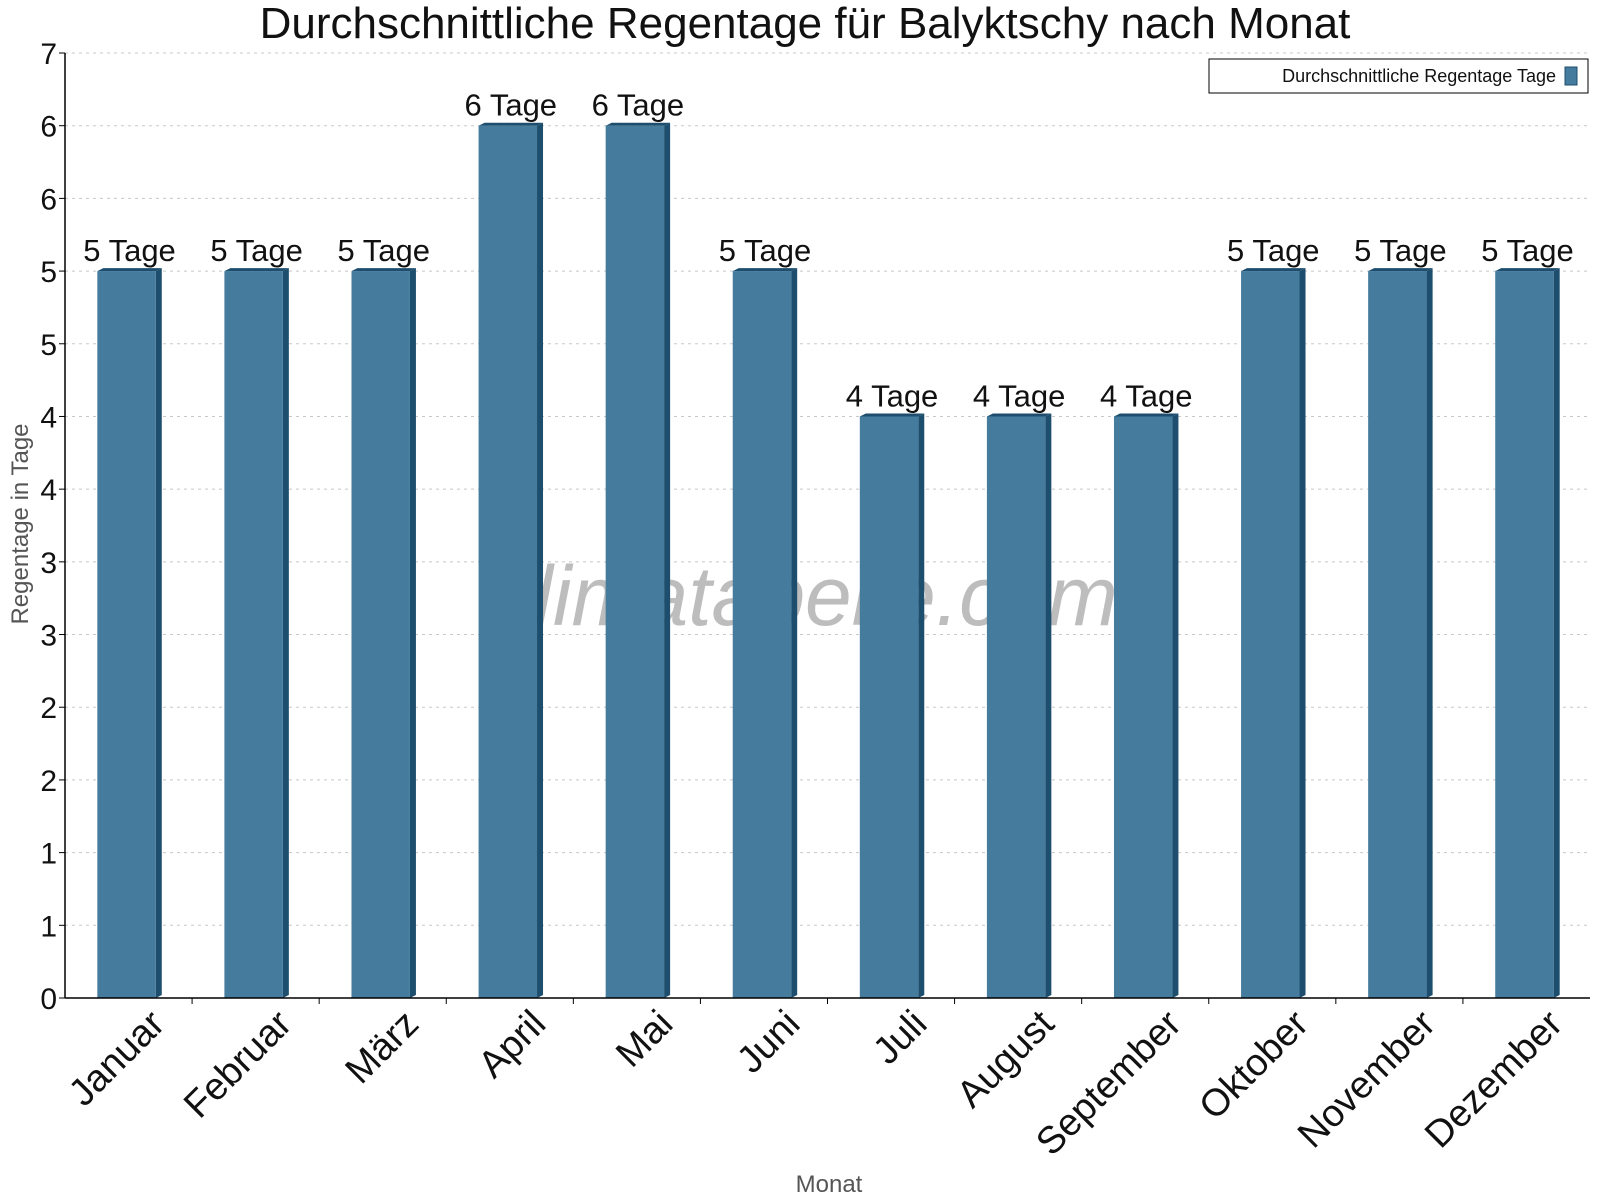  What do you see at coordinates (1419, 76) in the screenshot?
I see `legend-label: Durchschnittliche Regentage Tage` at bounding box center [1419, 76].